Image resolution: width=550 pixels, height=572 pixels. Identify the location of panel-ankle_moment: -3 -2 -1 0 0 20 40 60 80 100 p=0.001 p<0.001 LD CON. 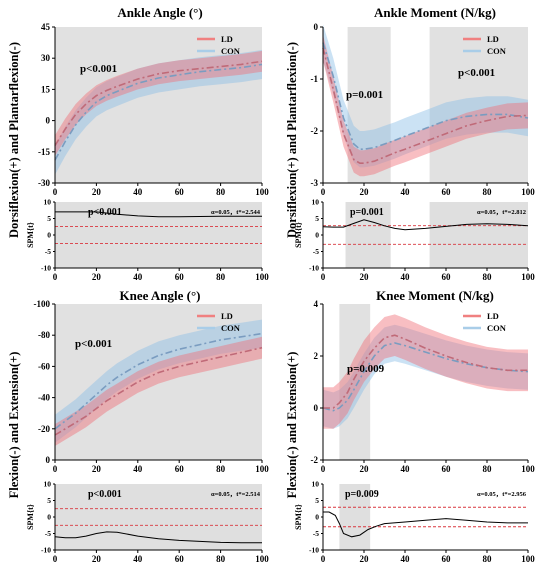
(423, 109).